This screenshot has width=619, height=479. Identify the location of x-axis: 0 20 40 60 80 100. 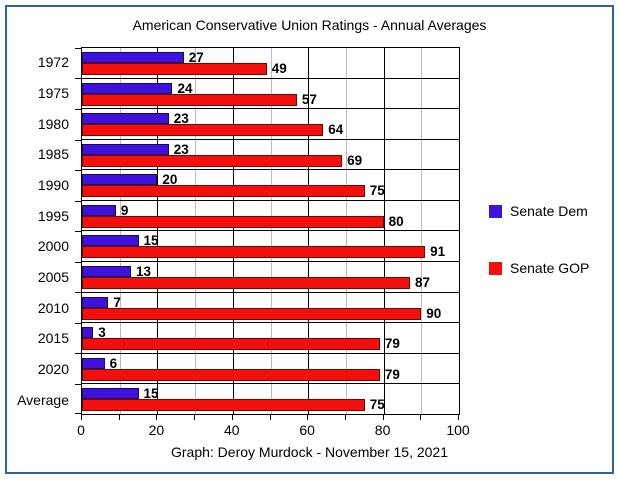
(273, 430).